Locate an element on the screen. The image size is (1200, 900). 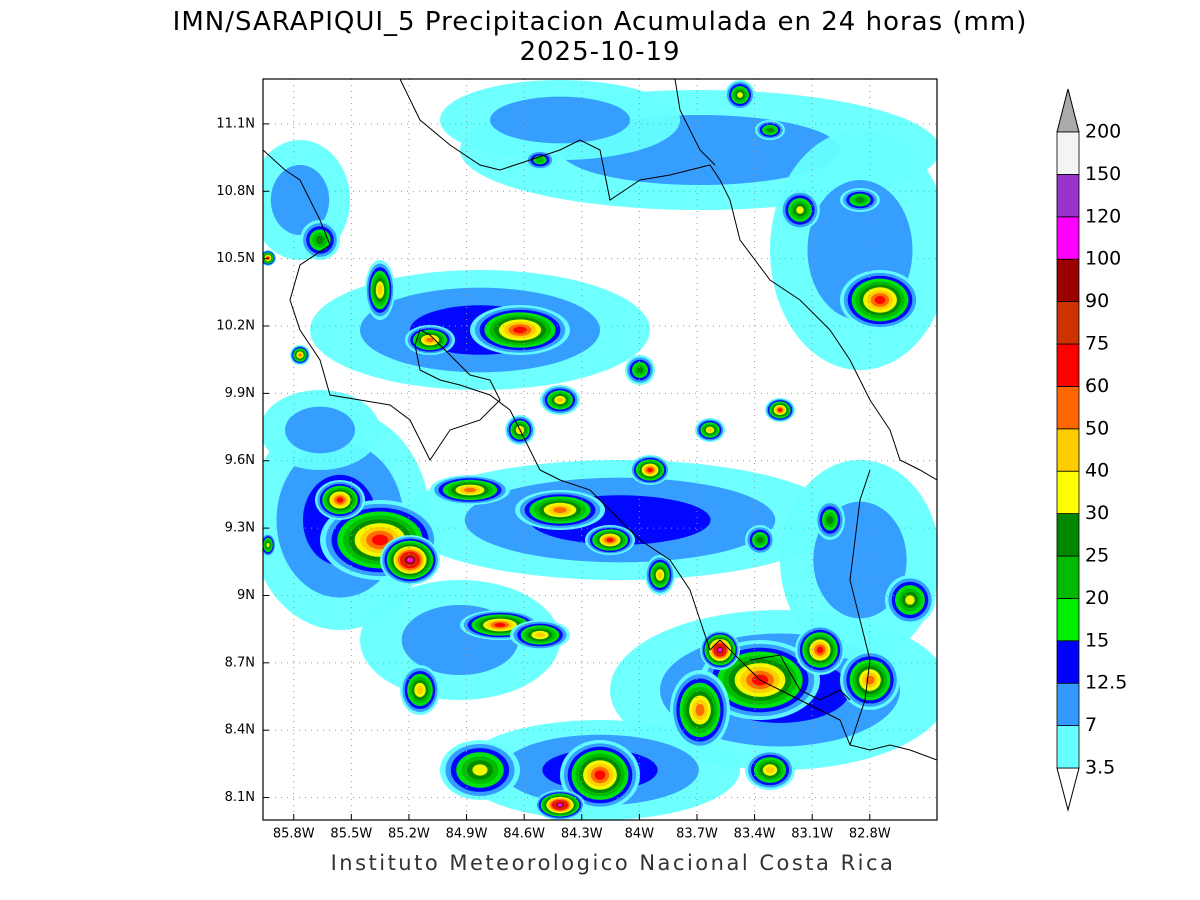
colorbar-under is located at coordinates (1068, 789).